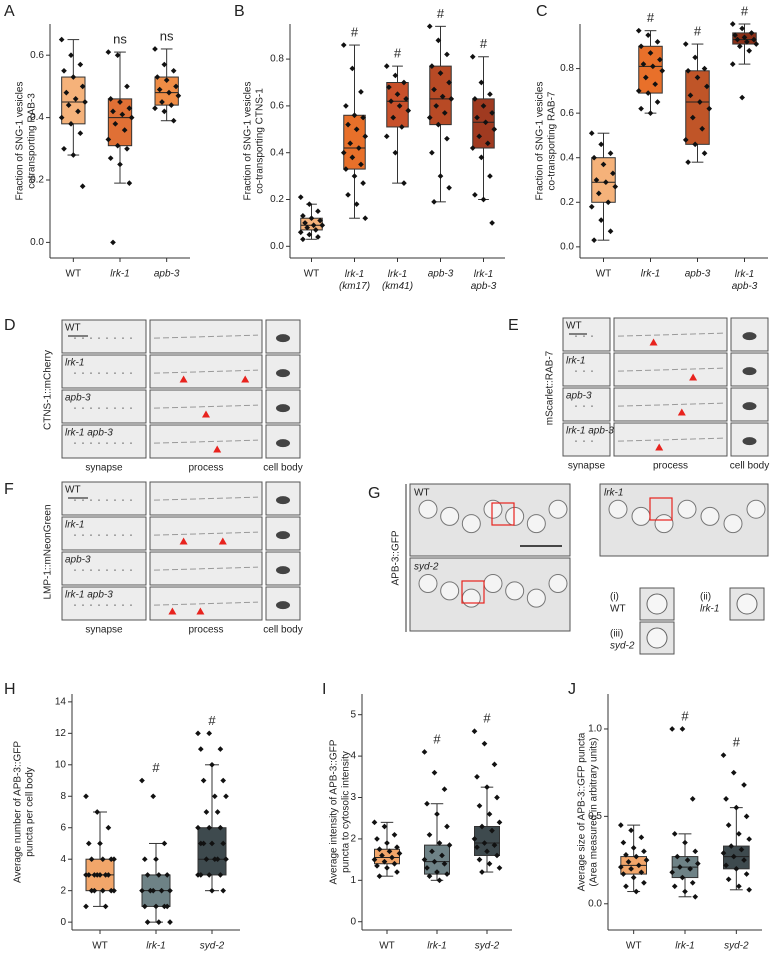  What do you see at coordinates (484, 280) in the screenshot?
I see `x-tick-label: lrk-1 apb-3` at bounding box center [484, 280].